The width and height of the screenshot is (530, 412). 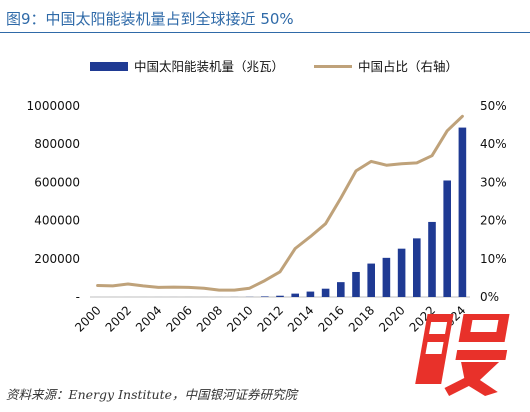 What do you see at coordinates (178, 318) in the screenshot?
I see `x-tick-label: 2006` at bounding box center [178, 318].